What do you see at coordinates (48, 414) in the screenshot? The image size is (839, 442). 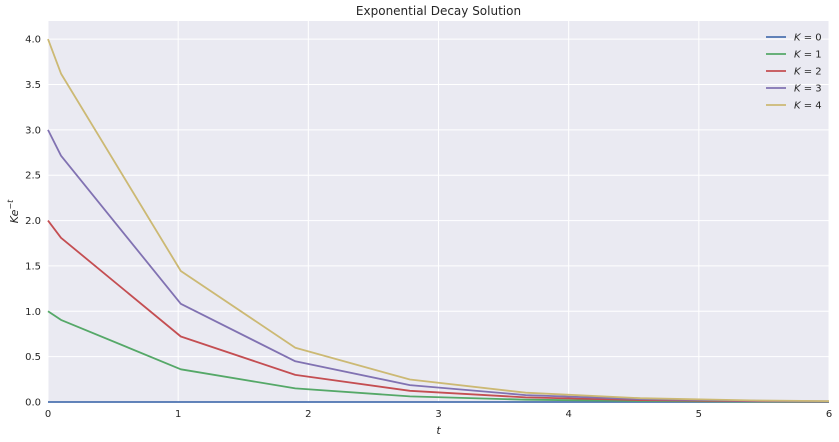 I see `x-tick-label: 0` at bounding box center [48, 414].